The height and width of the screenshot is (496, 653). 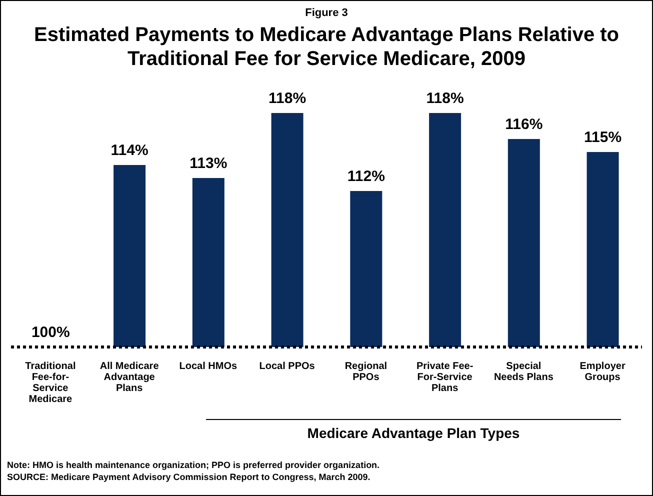 I want to click on x-tick-label: Employer Groups, so click(x=603, y=372).